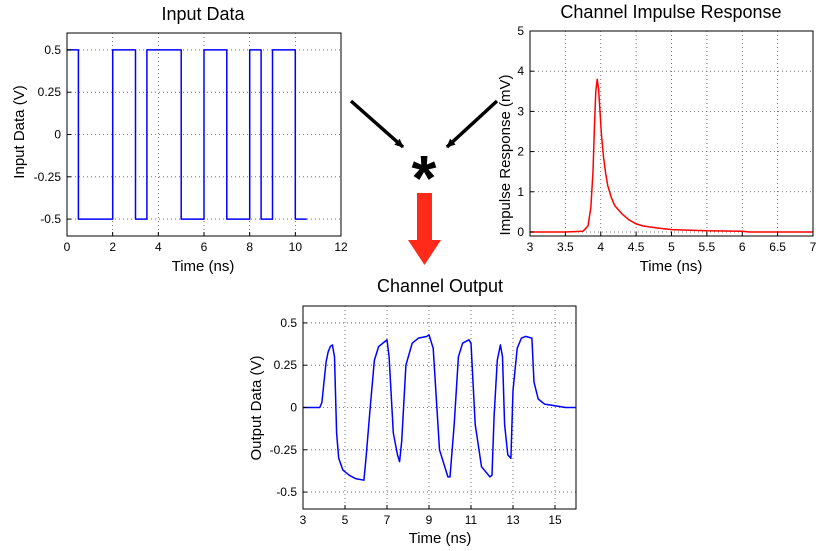 The height and width of the screenshot is (551, 824). What do you see at coordinates (429, 520) in the screenshot?
I see `x-tick-label: 9` at bounding box center [429, 520].